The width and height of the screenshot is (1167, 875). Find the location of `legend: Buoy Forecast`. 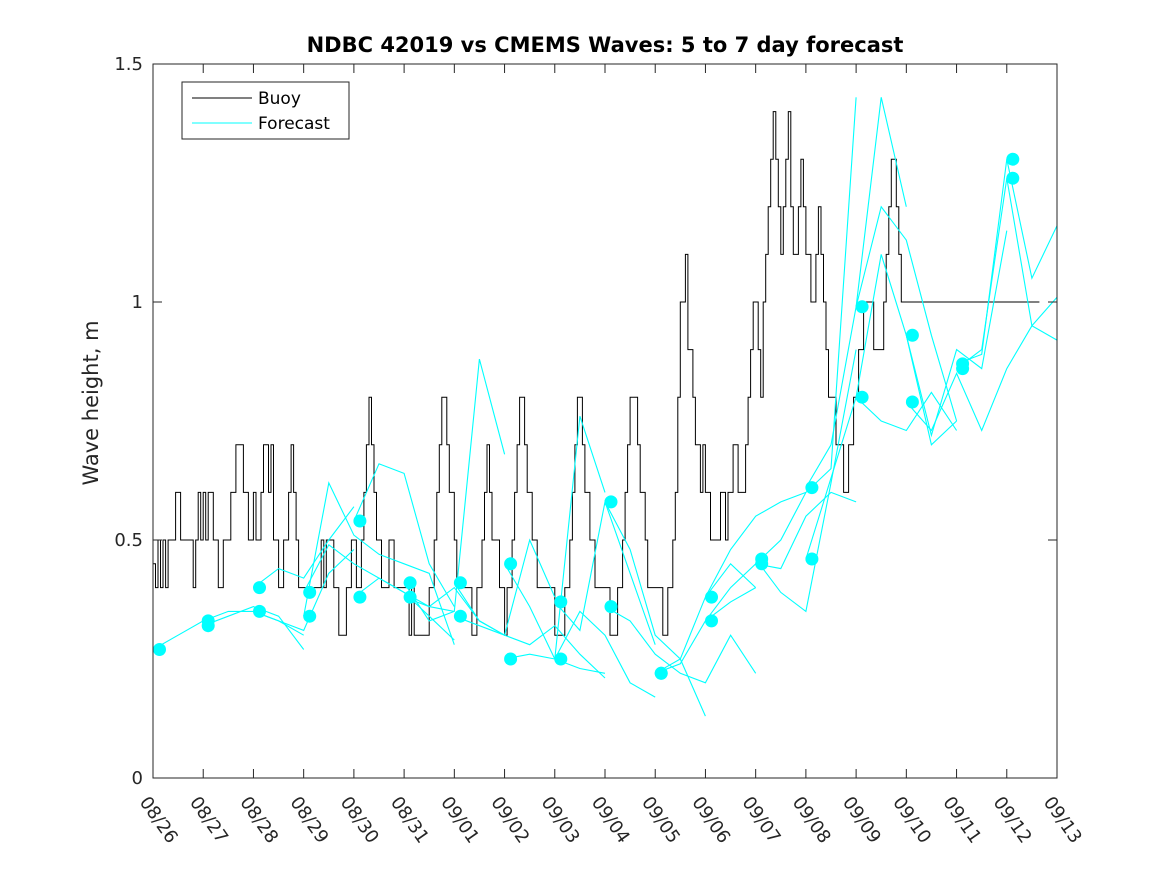

legend: Buoy Forecast is located at coordinates (265, 110).